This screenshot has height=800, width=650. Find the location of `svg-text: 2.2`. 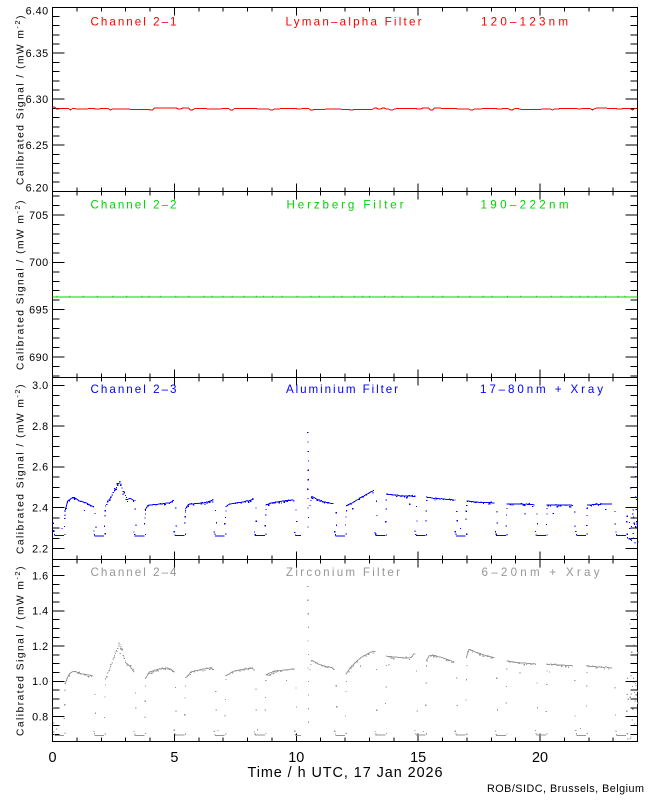

svg-text: 2.2 is located at coordinates (40, 549).